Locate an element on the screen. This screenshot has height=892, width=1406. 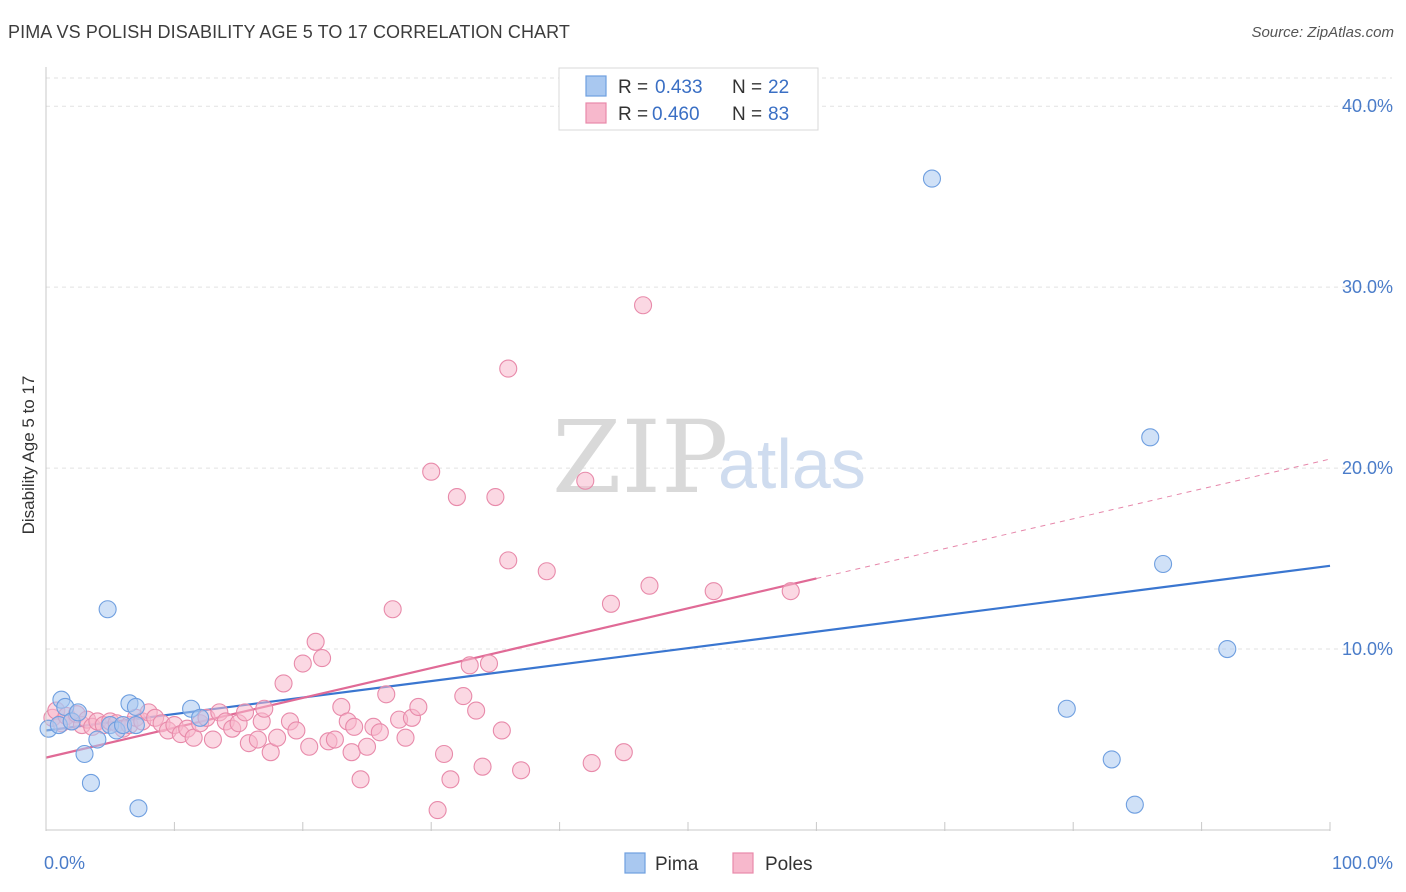
legend-r-label-poles: R = is located at coordinates (633, 114).